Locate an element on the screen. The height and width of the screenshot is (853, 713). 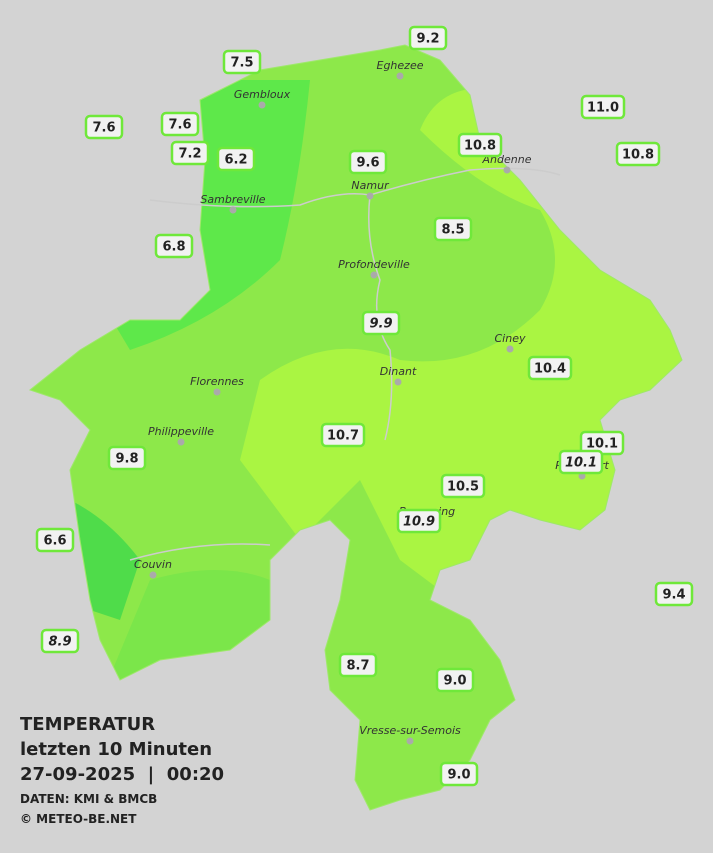
station: 10.7 is located at coordinates (343, 435).